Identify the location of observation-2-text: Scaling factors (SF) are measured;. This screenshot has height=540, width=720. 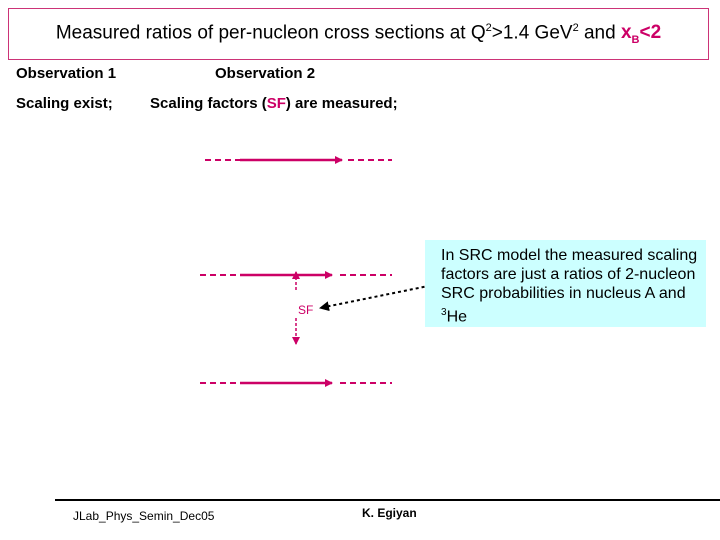
(274, 103).